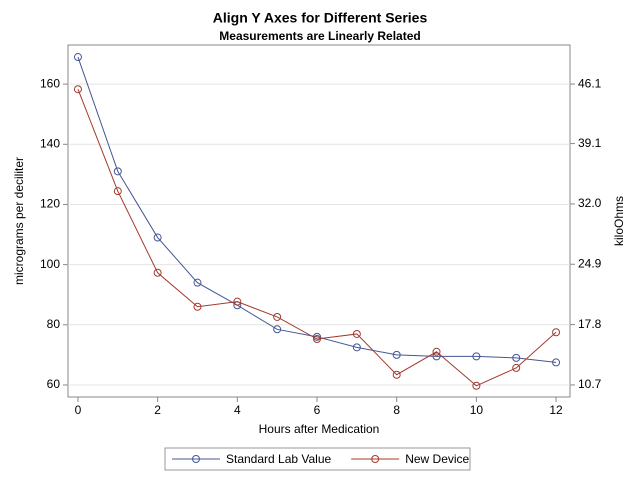 This screenshot has height=480, width=640. What do you see at coordinates (50, 264) in the screenshot?
I see `y-tick-label: 100` at bounding box center [50, 264].